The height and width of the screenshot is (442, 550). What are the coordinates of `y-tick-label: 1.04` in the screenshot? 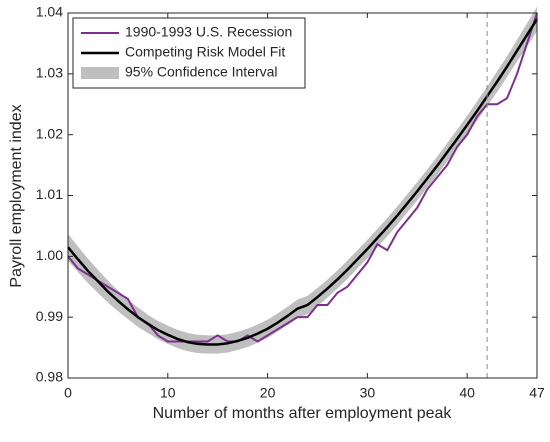 It's located at (49, 12).